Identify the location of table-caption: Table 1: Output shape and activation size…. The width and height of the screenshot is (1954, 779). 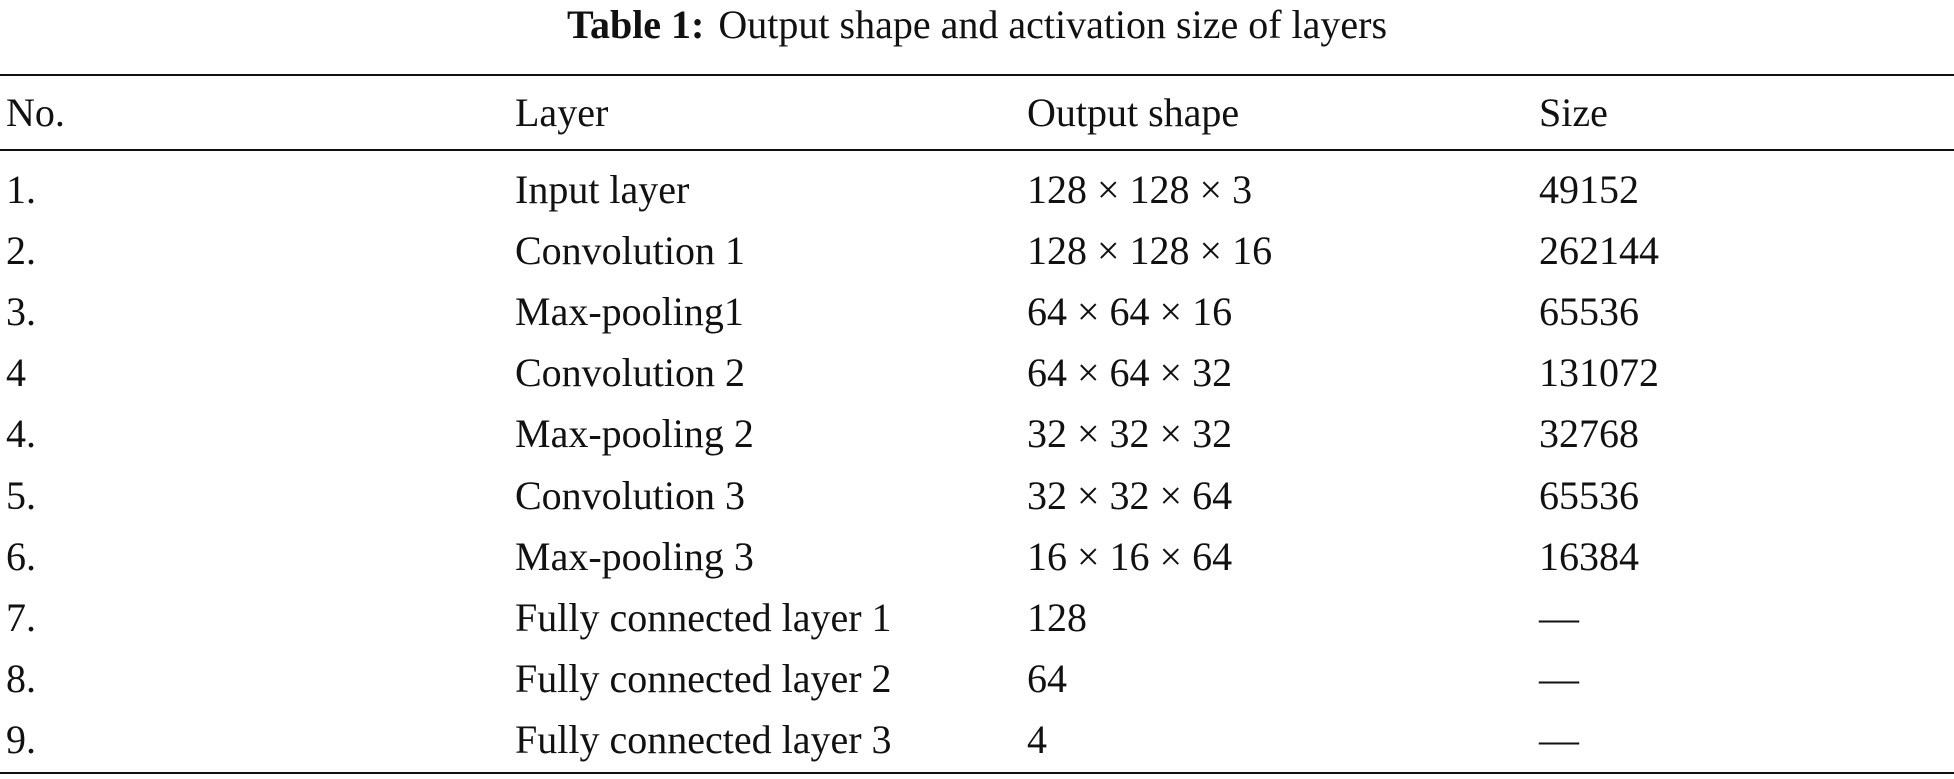
(977, 25).